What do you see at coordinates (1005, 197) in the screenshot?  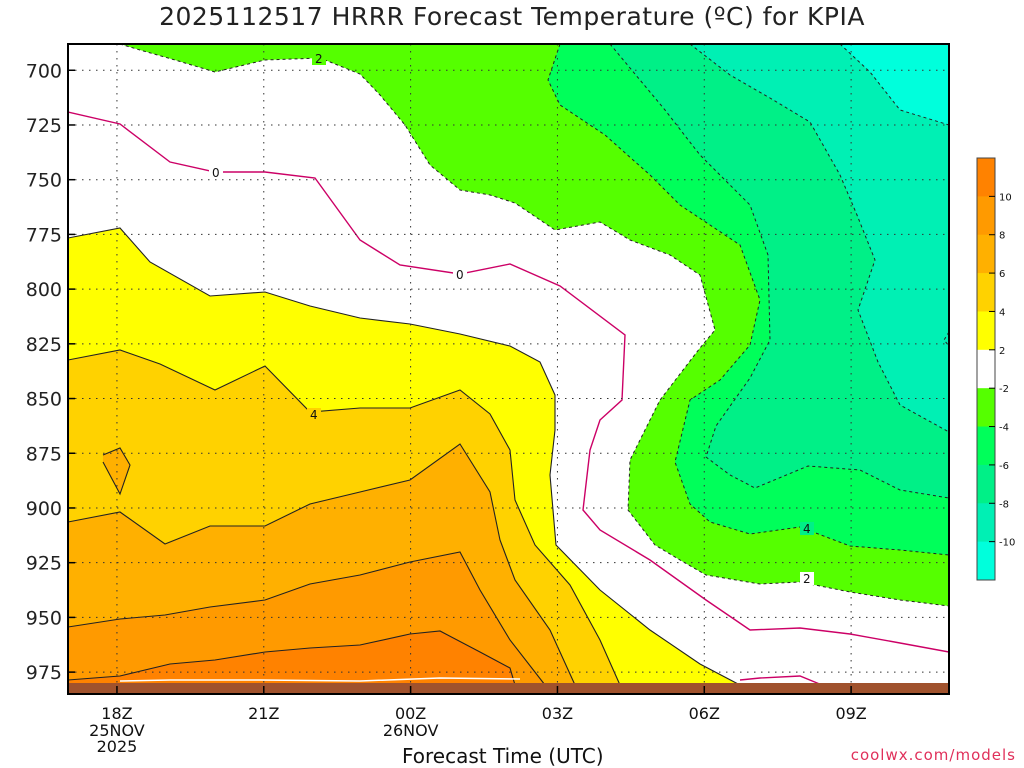 I see `colorbar-tick-label: 10` at bounding box center [1005, 197].